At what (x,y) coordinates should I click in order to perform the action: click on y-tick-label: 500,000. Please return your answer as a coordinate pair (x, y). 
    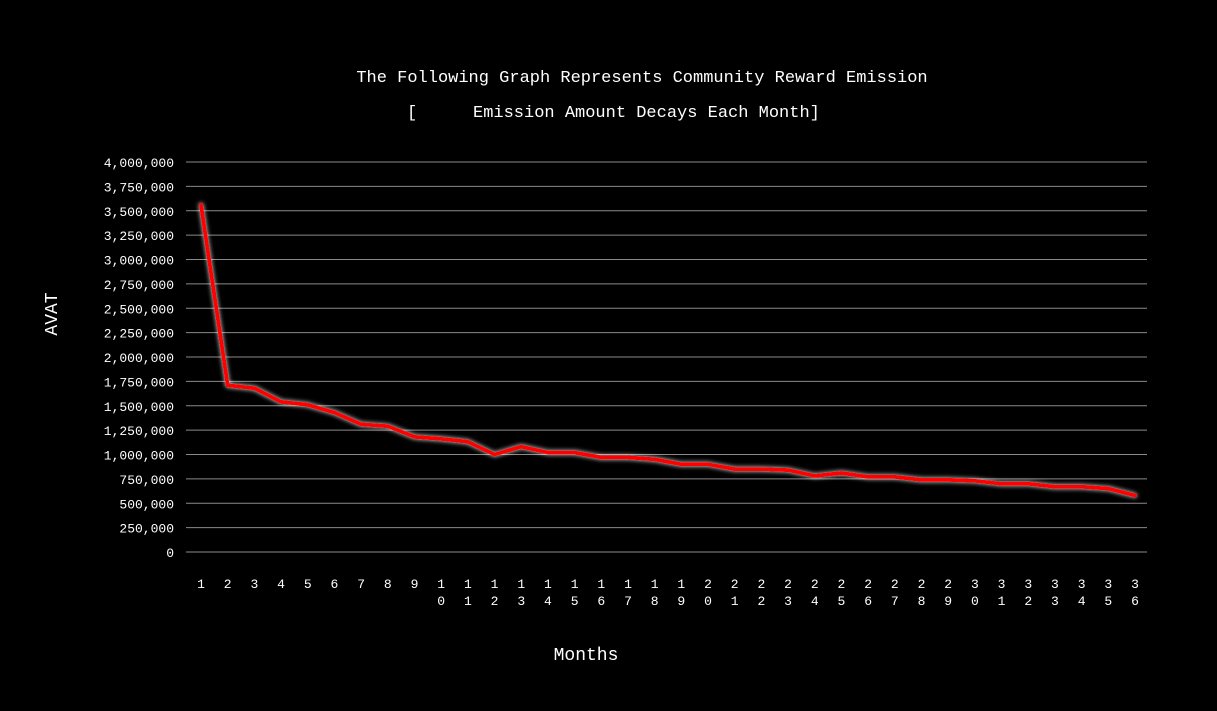
    Looking at the image, I should click on (146, 504).